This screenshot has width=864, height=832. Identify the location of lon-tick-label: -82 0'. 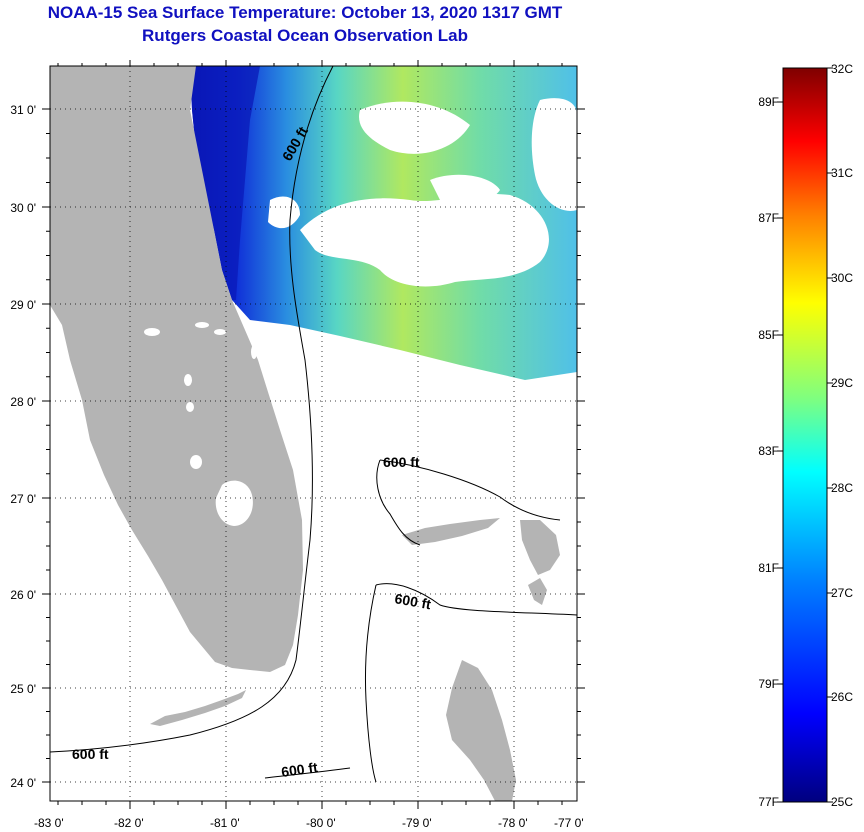
(129, 823).